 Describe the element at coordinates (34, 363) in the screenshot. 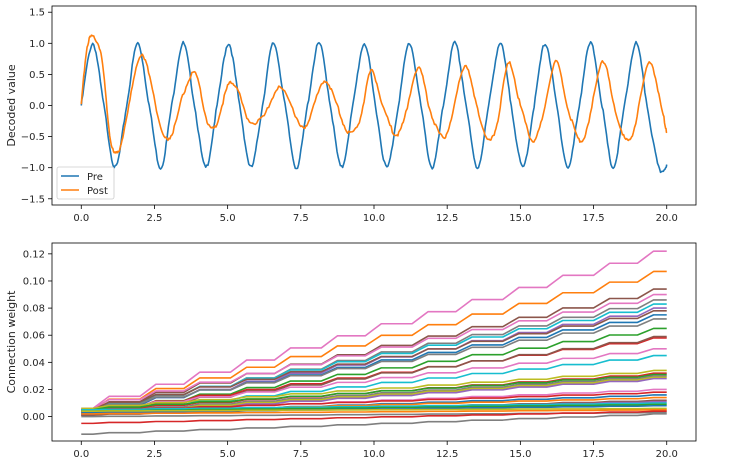

I see `bottom-y-tick-label: 0.04` at that location.